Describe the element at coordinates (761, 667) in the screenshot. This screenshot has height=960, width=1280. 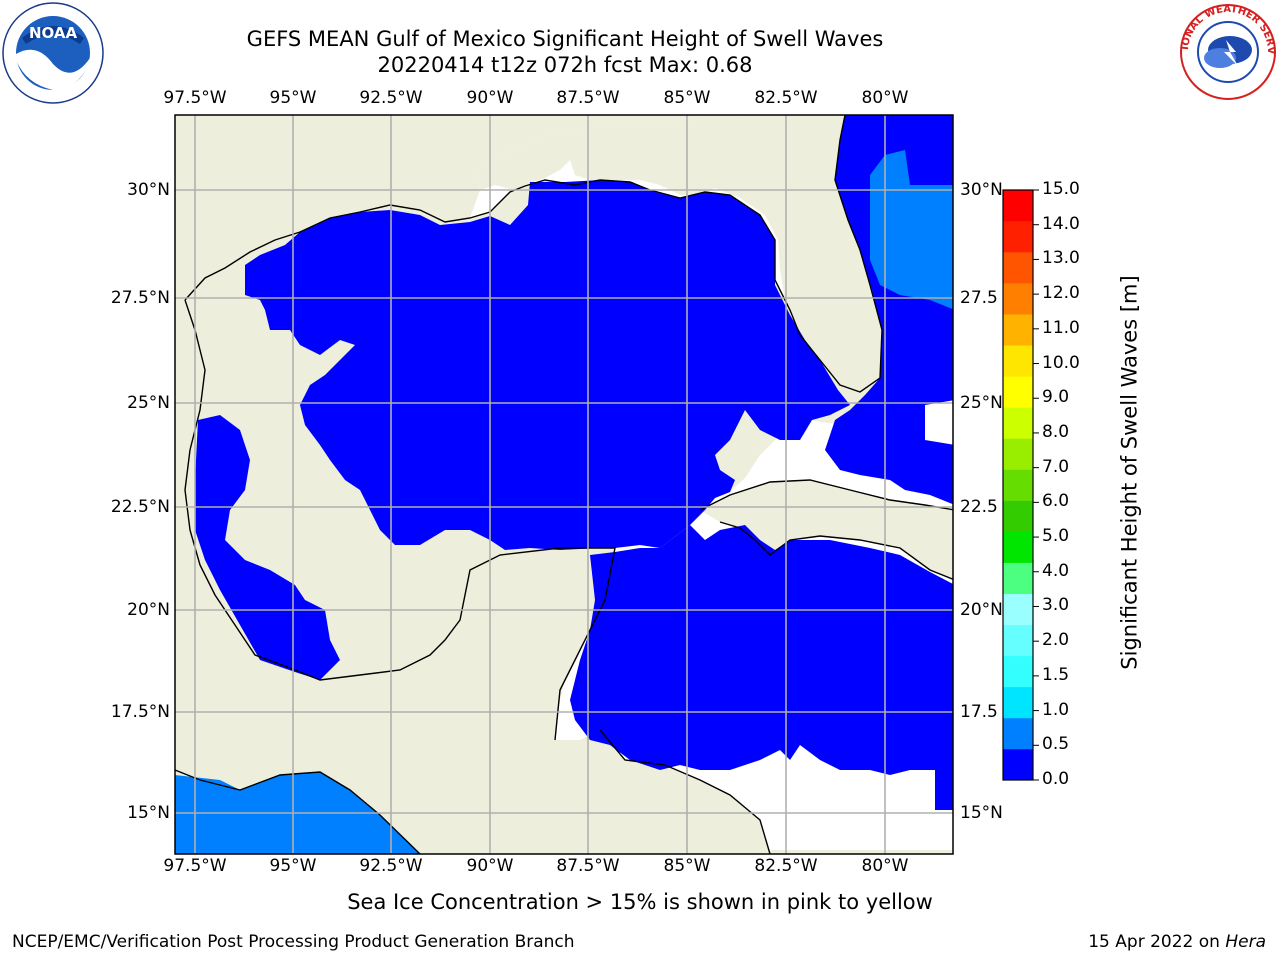
I see `swell-southeast-blue` at that location.